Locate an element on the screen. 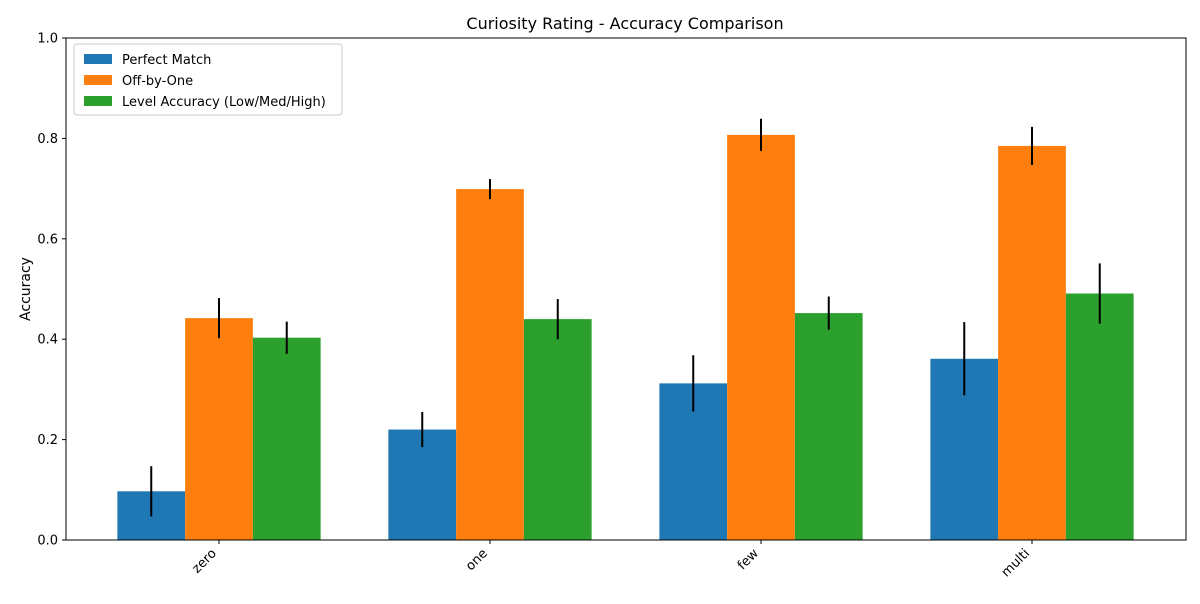 The image size is (1200, 604). y-tick-label: 0.0 is located at coordinates (47, 541).